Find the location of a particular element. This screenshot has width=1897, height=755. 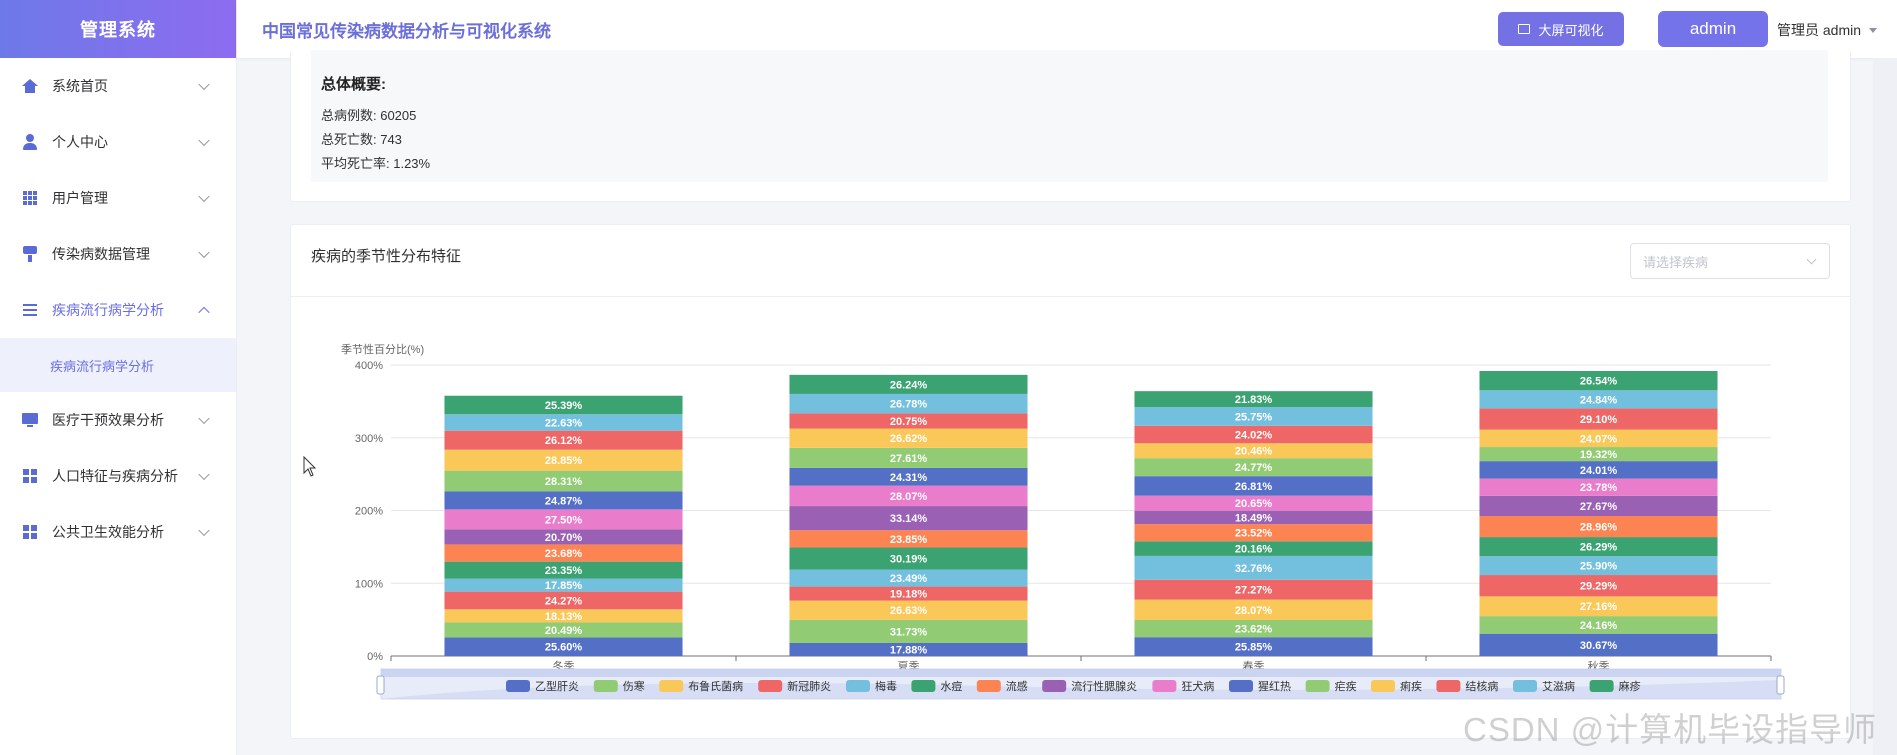

bar-data-label: 20.49% is located at coordinates (564, 631).